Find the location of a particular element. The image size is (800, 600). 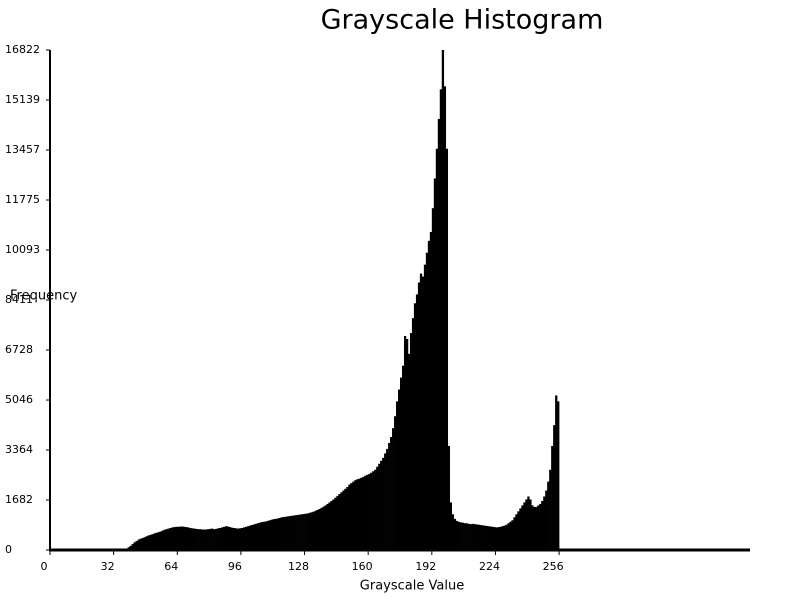

chart-title: Grayscale Histogram is located at coordinates (462, 20).